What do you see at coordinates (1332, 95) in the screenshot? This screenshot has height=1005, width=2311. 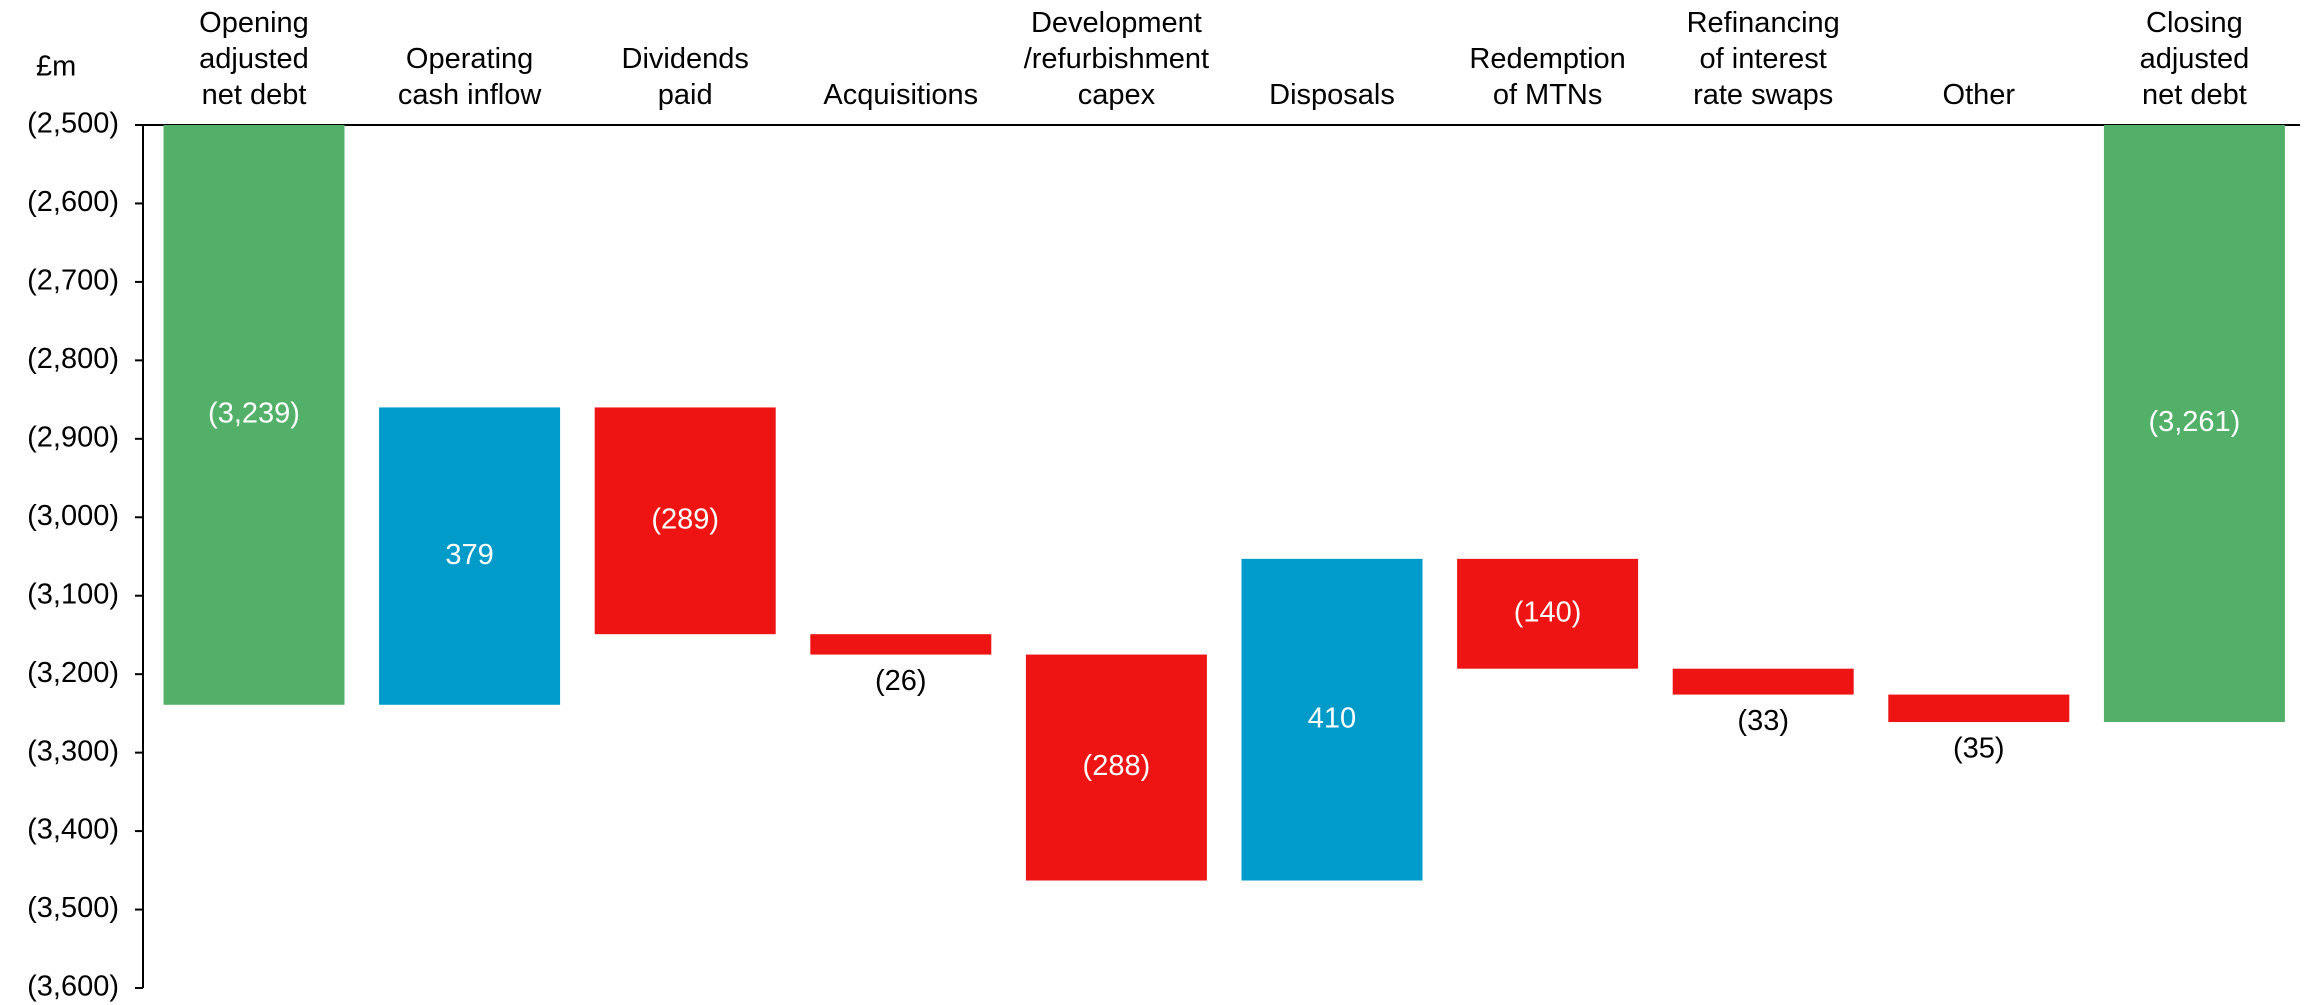 I see `x-tick-label: Disposals` at bounding box center [1332, 95].